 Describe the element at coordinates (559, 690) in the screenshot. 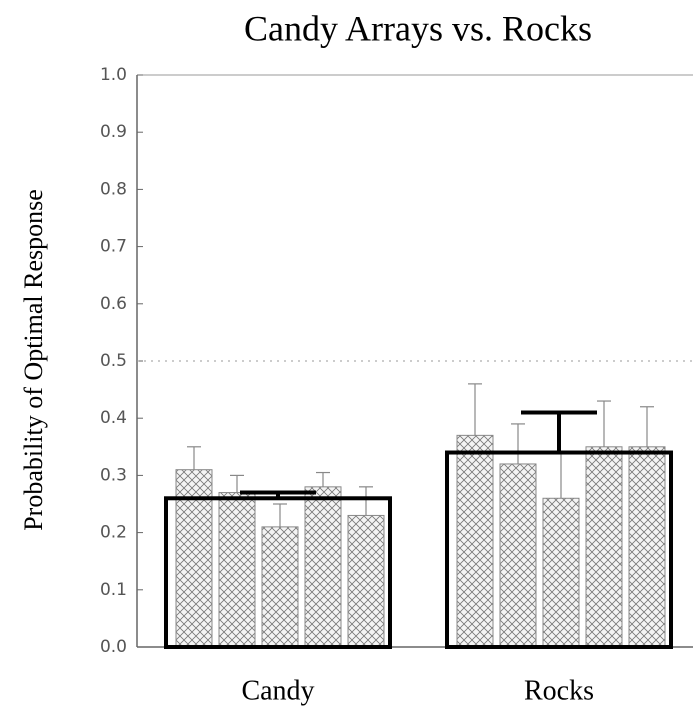

I see `x-tick-label: Rocks` at that location.